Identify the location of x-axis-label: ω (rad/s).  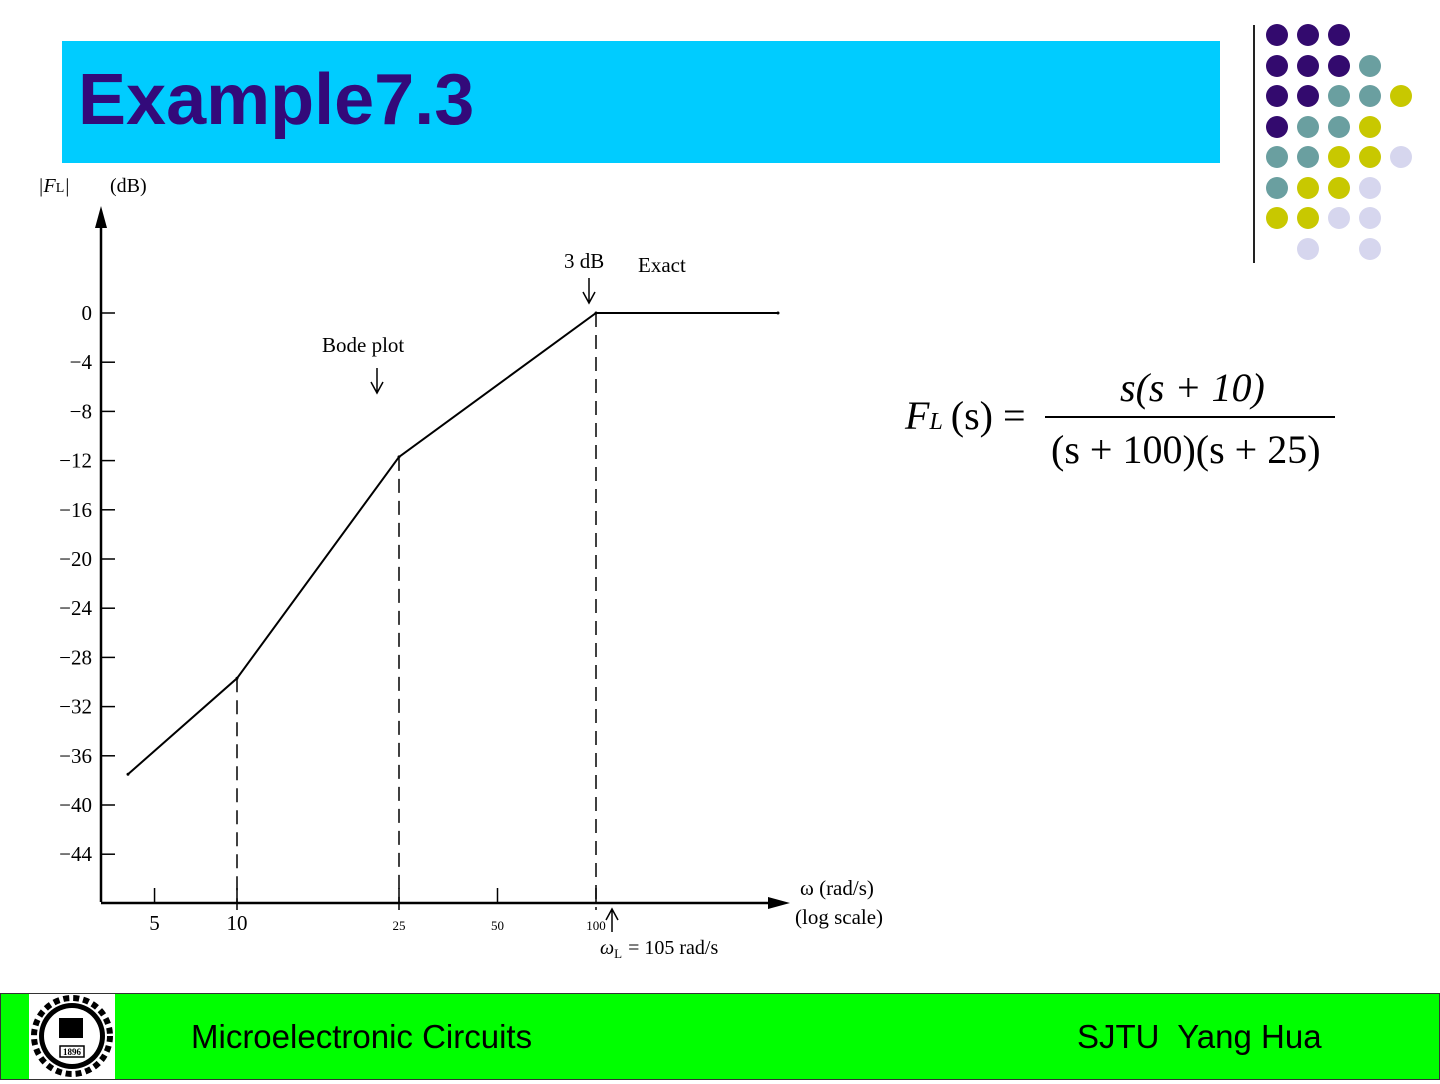
(837, 888).